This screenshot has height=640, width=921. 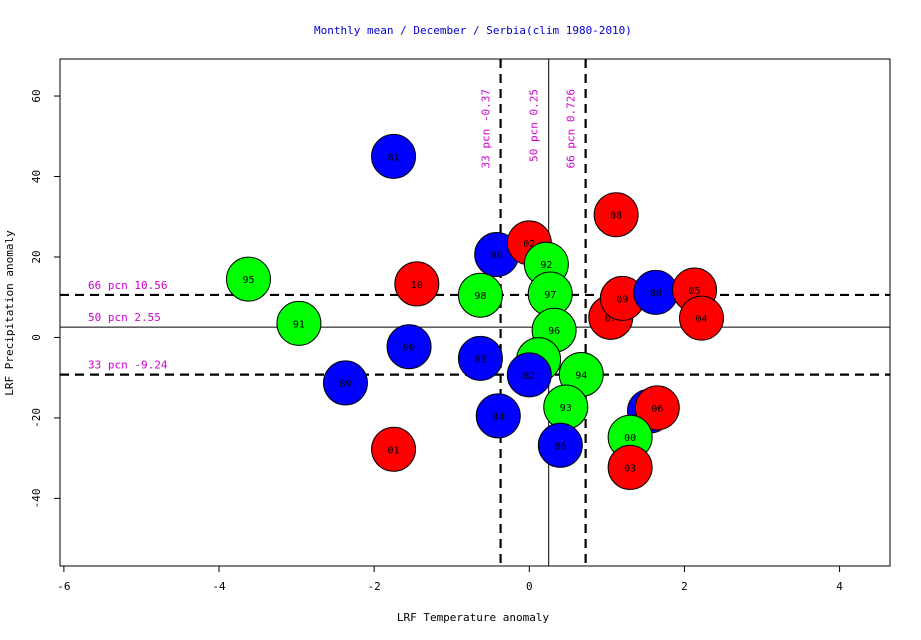 I want to click on data-point-label: 02, so click(x=529, y=244).